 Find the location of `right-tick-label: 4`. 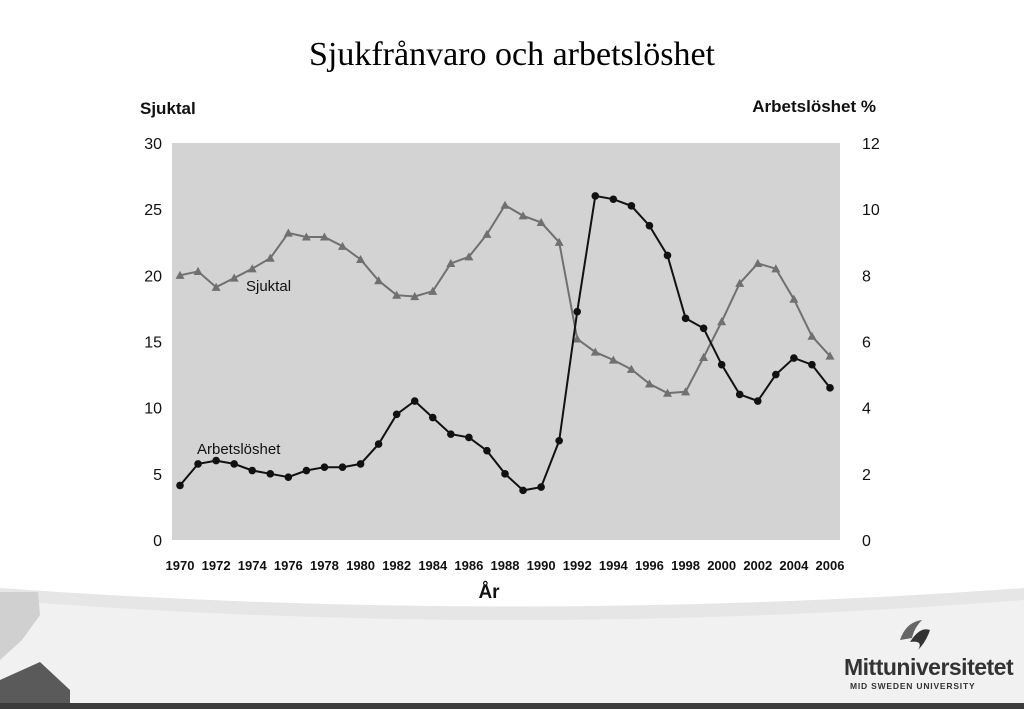

right-tick-label: 4 is located at coordinates (866, 409).